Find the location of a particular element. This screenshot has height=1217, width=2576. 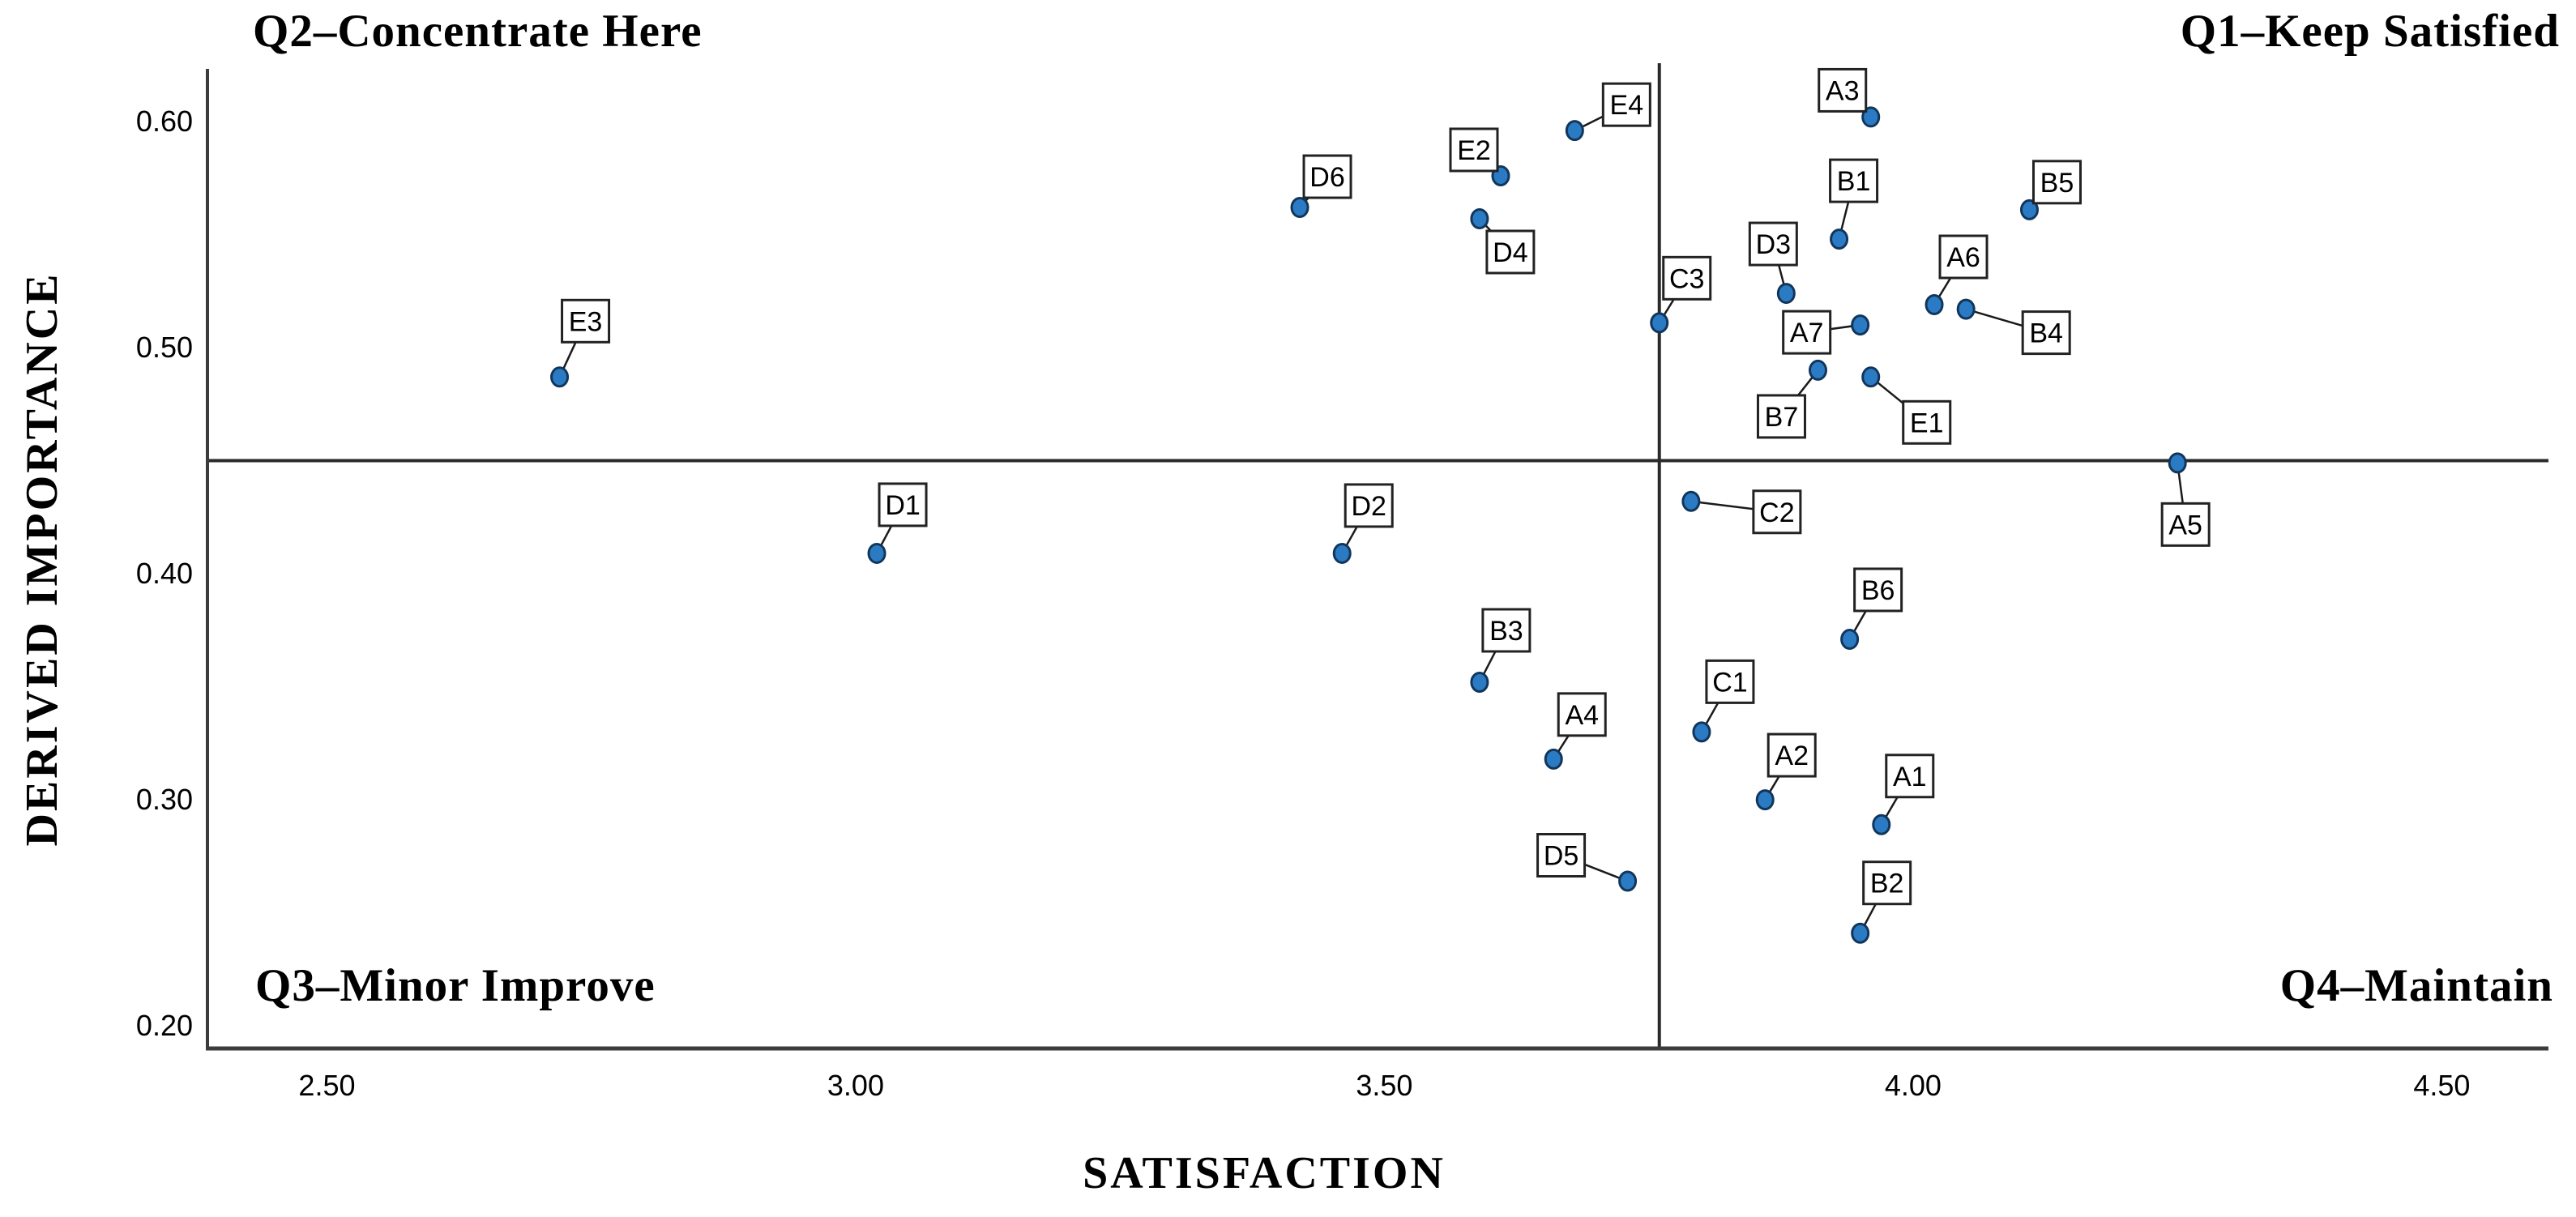

point-label-text-A3: A3 is located at coordinates (1843, 90).